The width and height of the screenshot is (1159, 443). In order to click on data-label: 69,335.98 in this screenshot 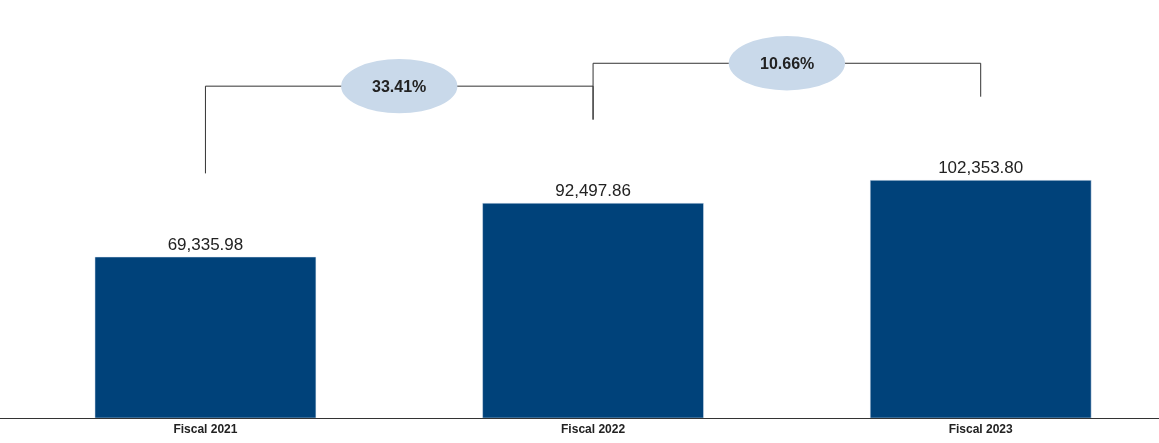, I will do `click(205, 244)`.